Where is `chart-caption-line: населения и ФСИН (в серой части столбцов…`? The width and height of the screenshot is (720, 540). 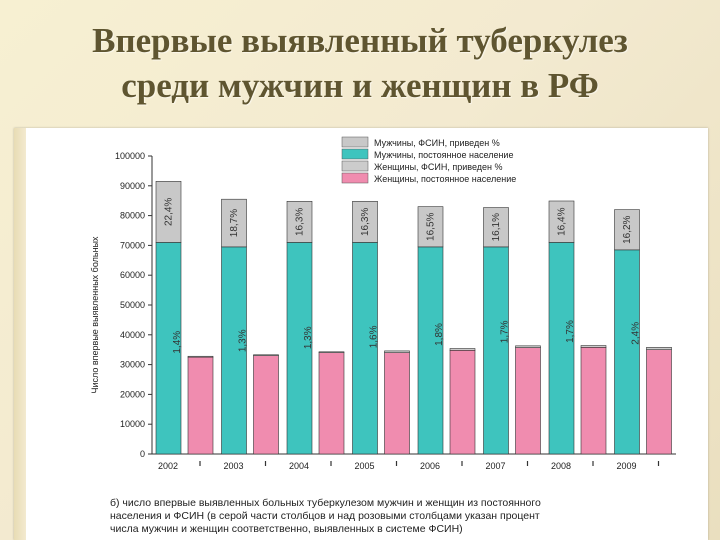
chart-caption-line: населения и ФСИН (в серой части столбцов… is located at coordinates (325, 516).